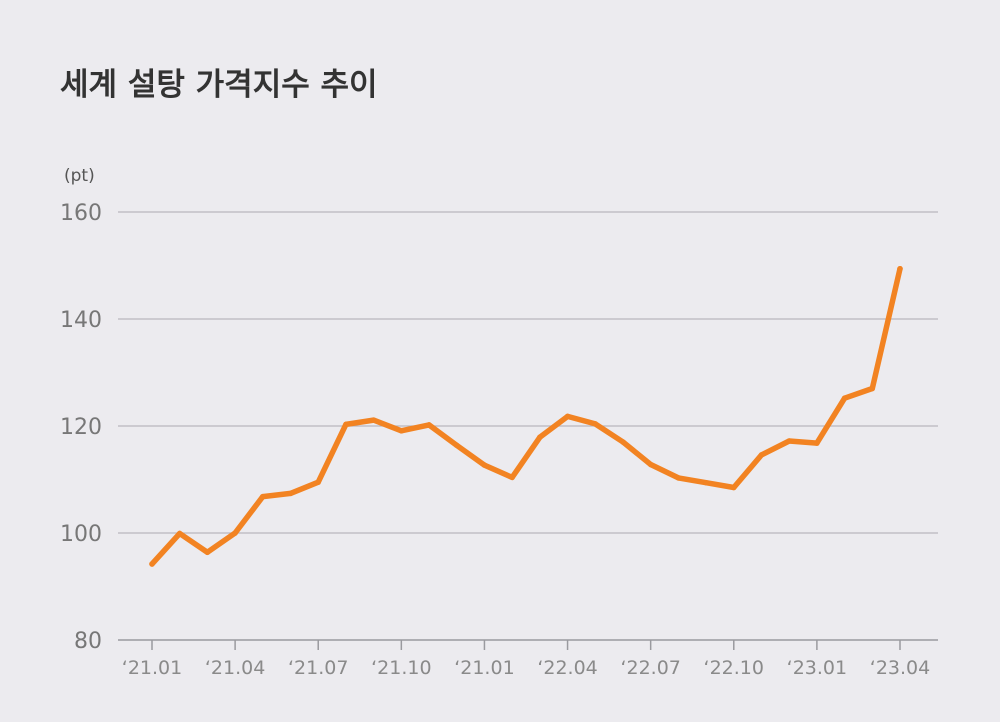 This screenshot has width=1000, height=722. What do you see at coordinates (567, 668) in the screenshot?
I see `x-tick-label: ‘22.04` at bounding box center [567, 668].